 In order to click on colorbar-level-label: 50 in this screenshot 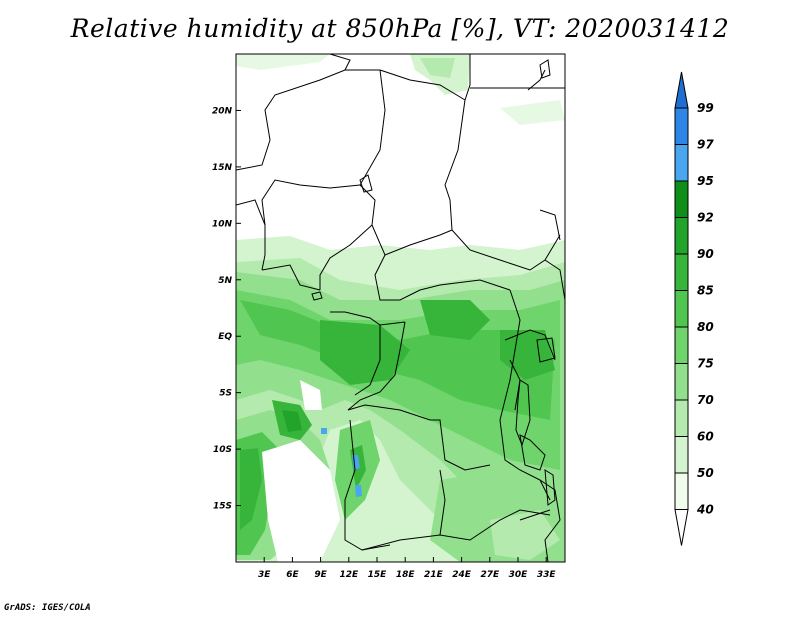, I will do `click(705, 473)`.